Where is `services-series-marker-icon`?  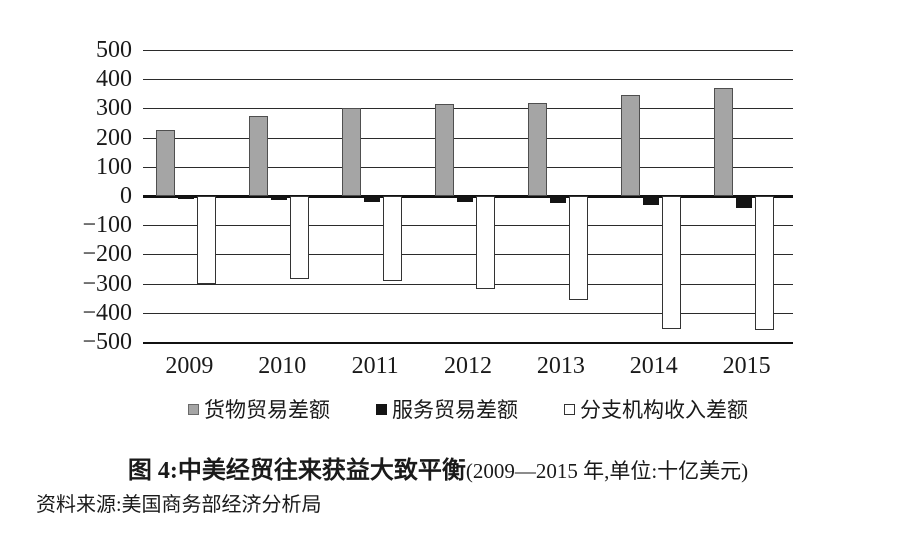 services-series-marker-icon is located at coordinates (381, 409).